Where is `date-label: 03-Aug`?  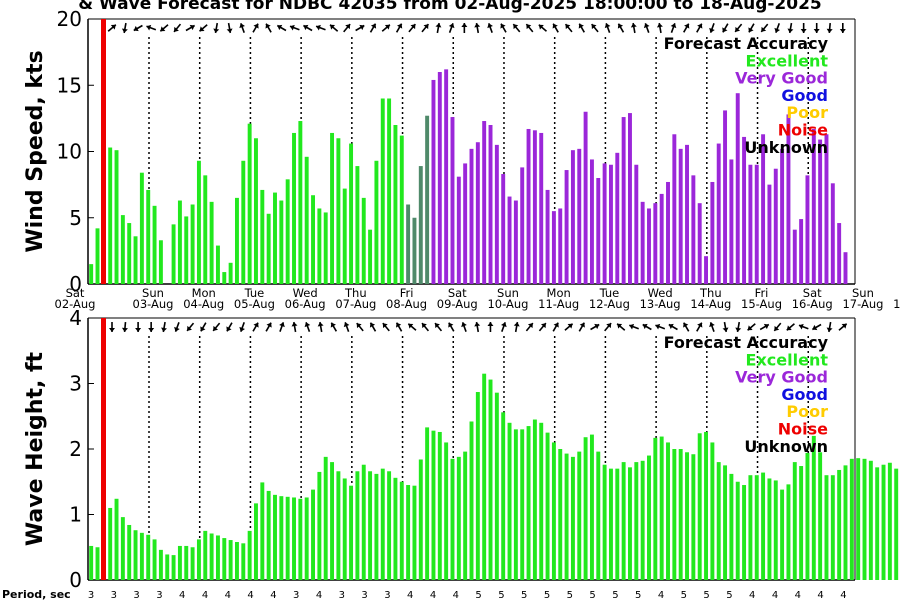
date-label: 03-Aug is located at coordinates (153, 304).